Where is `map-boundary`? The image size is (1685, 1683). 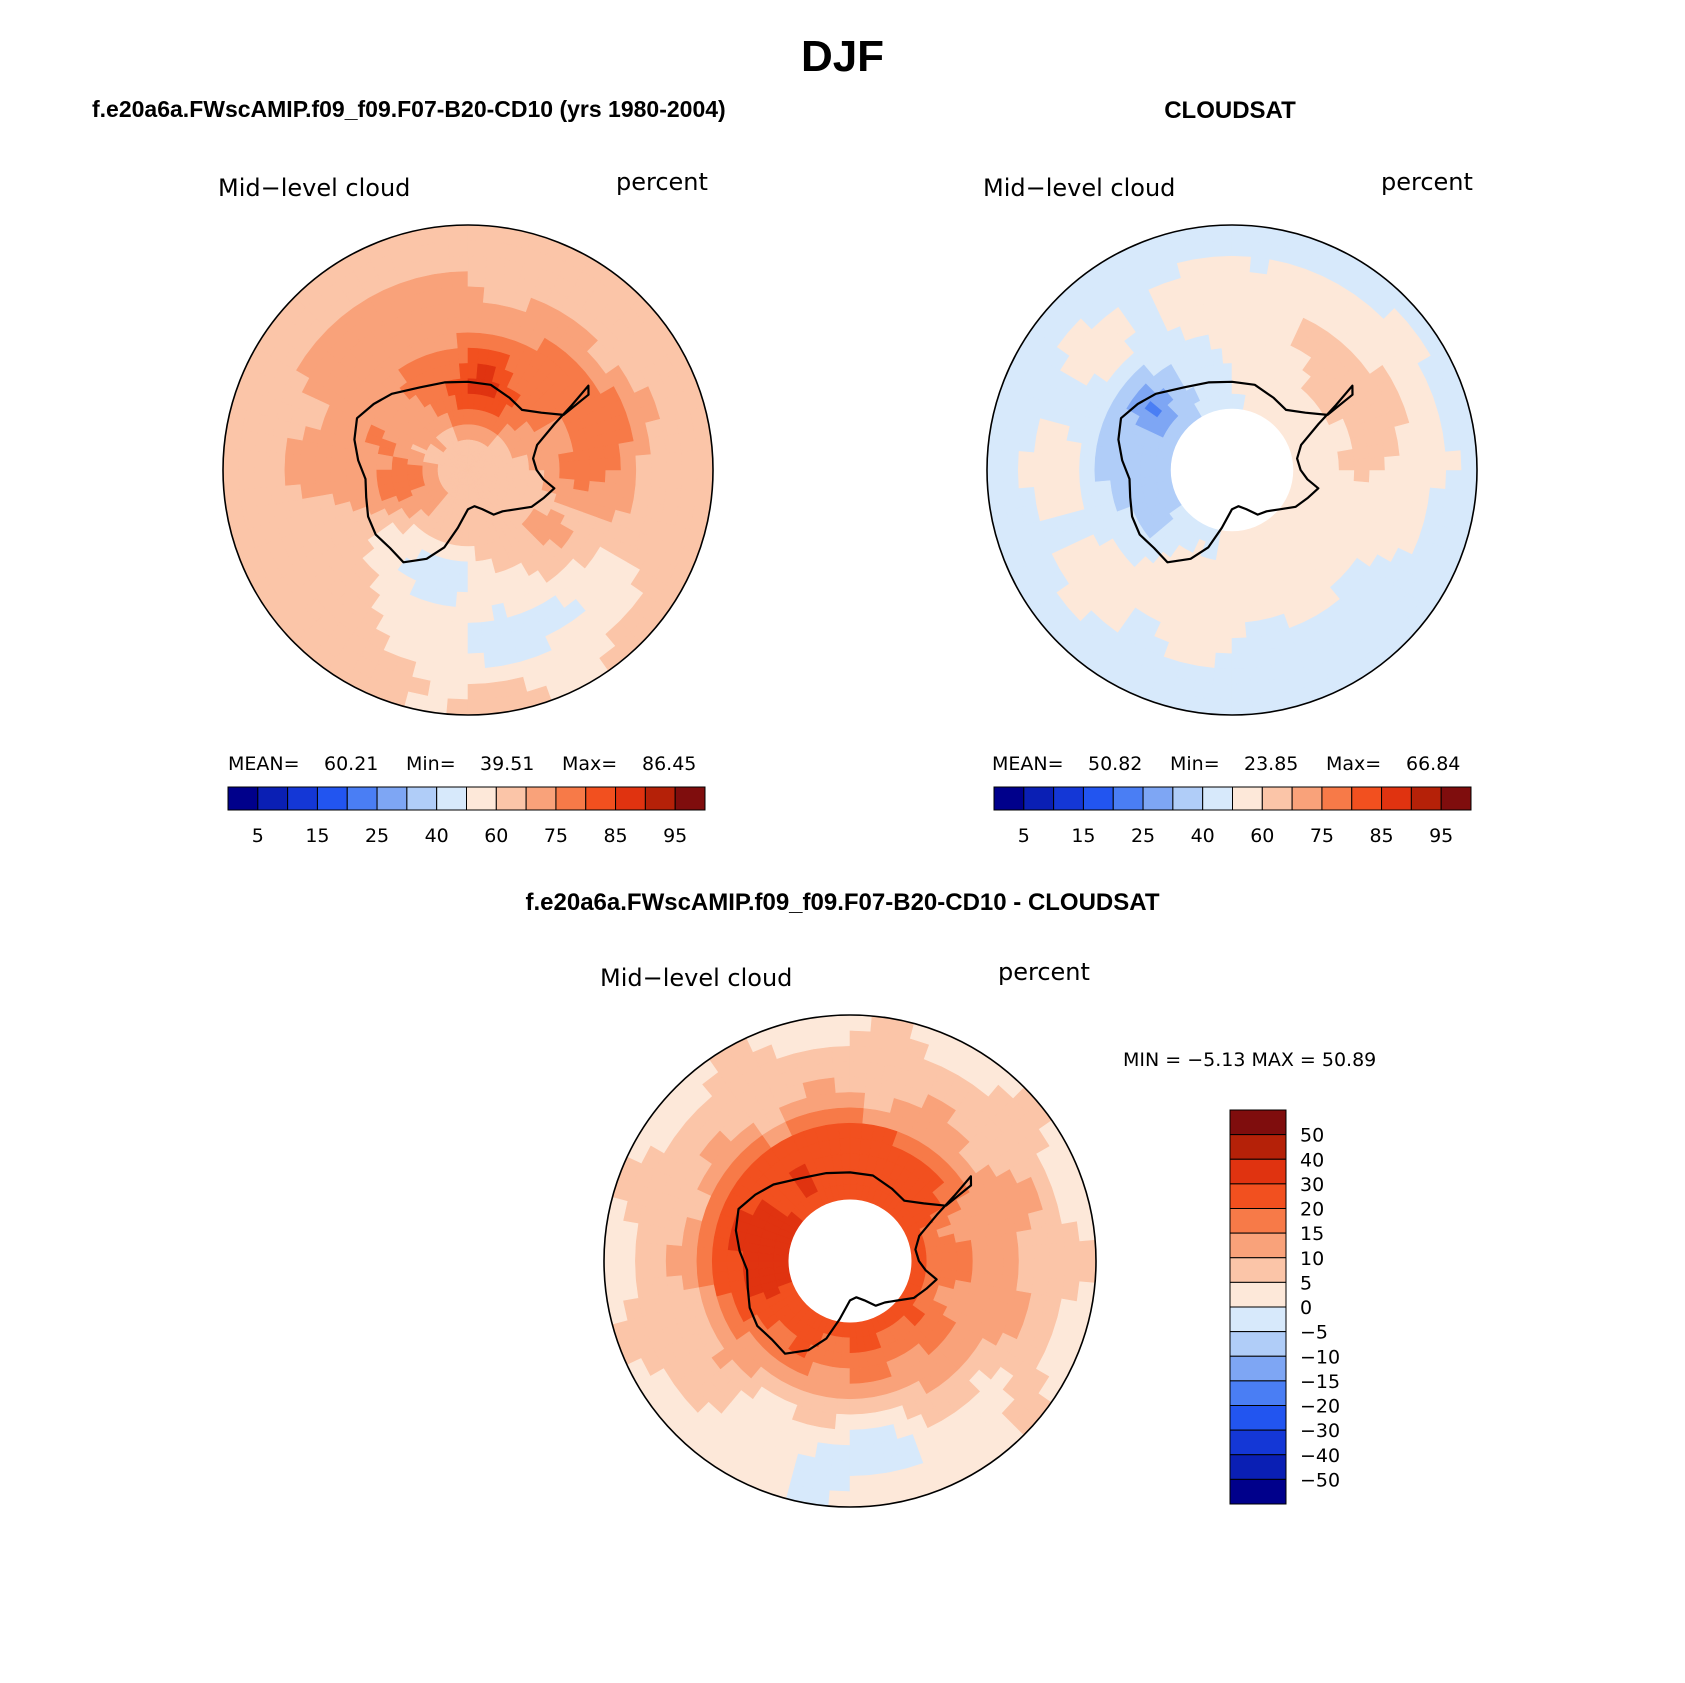 map-boundary is located at coordinates (1232, 470).